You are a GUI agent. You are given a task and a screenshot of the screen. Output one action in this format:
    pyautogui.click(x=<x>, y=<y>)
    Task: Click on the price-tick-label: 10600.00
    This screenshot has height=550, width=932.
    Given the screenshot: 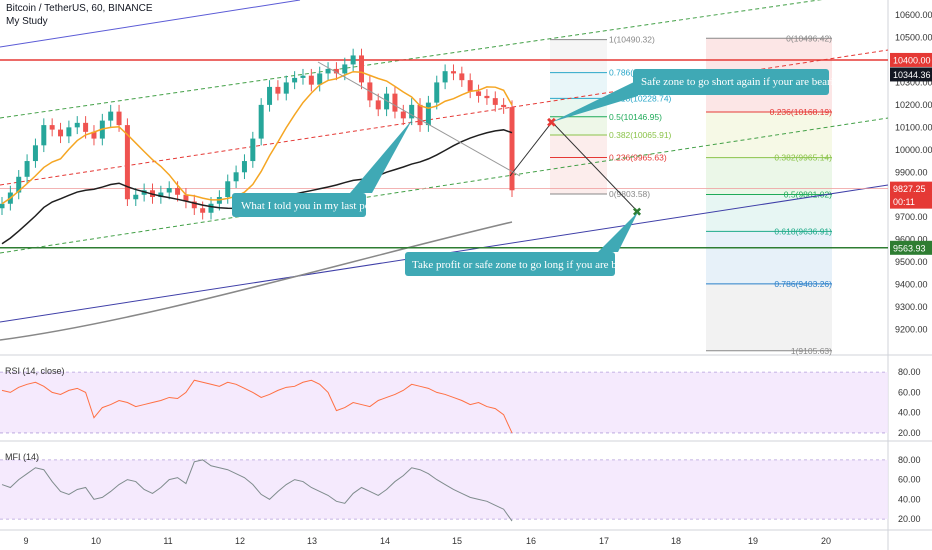 What is the action you would take?
    pyautogui.click(x=913, y=15)
    